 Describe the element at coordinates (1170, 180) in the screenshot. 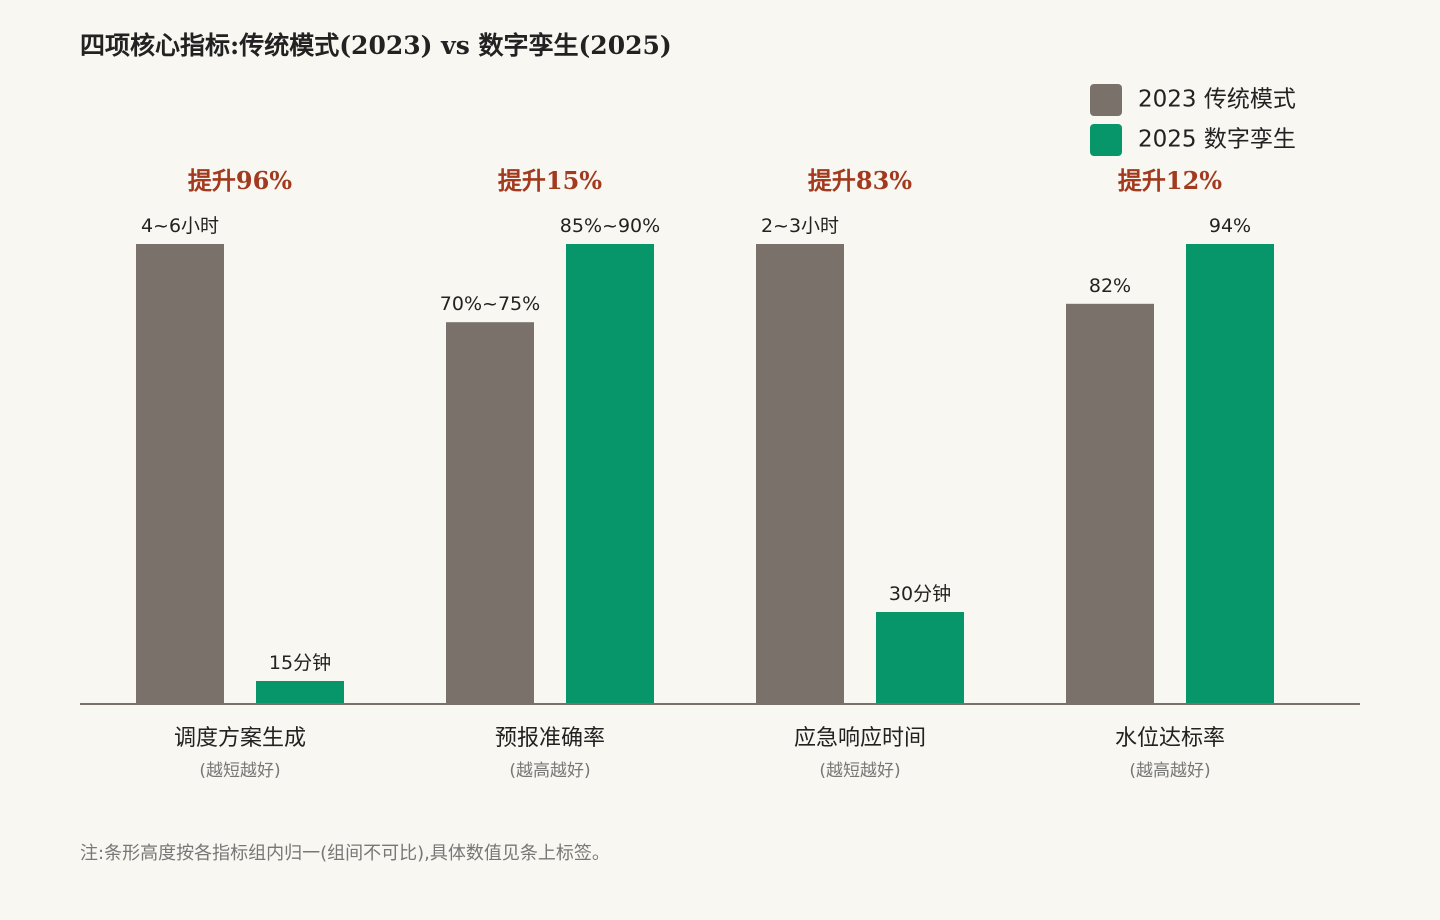

I see `improvement-label: 提升12%` at that location.